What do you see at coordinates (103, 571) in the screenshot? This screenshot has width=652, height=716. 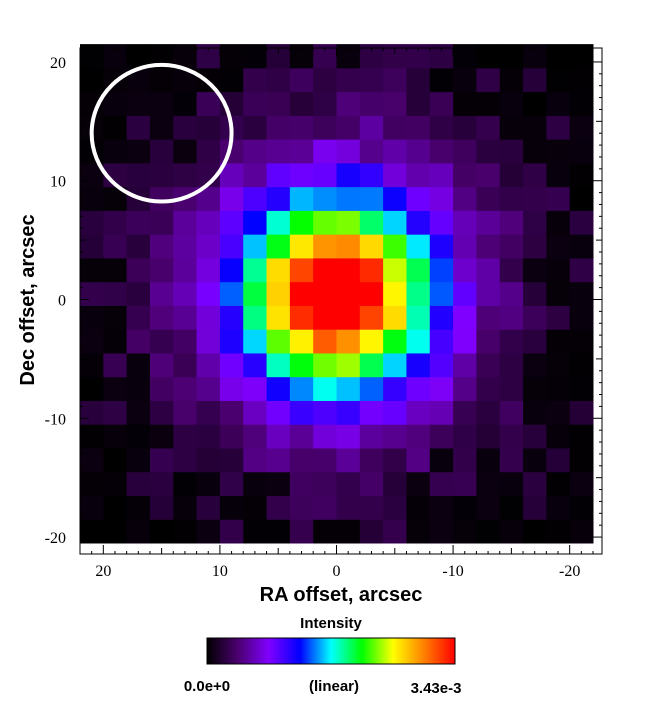 I see `x-tick-label: 20` at bounding box center [103, 571].